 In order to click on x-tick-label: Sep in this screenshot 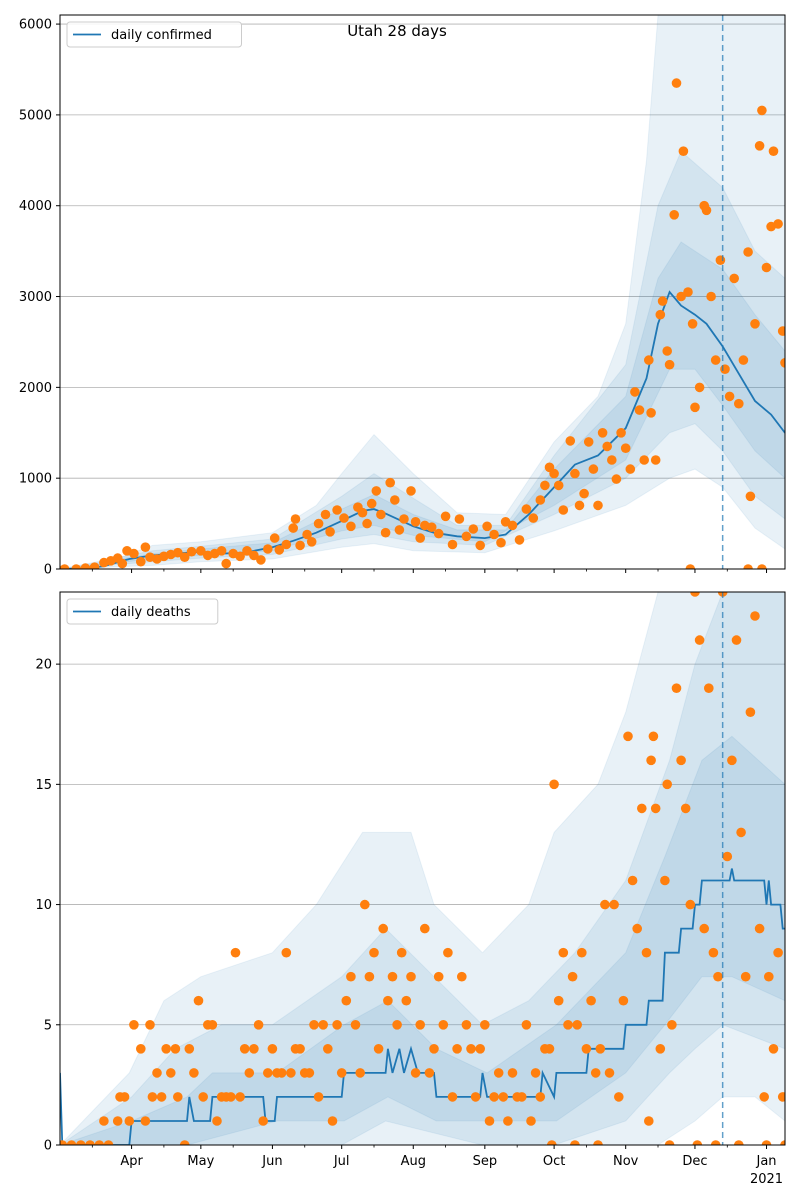, I will do `click(485, 1161)`.